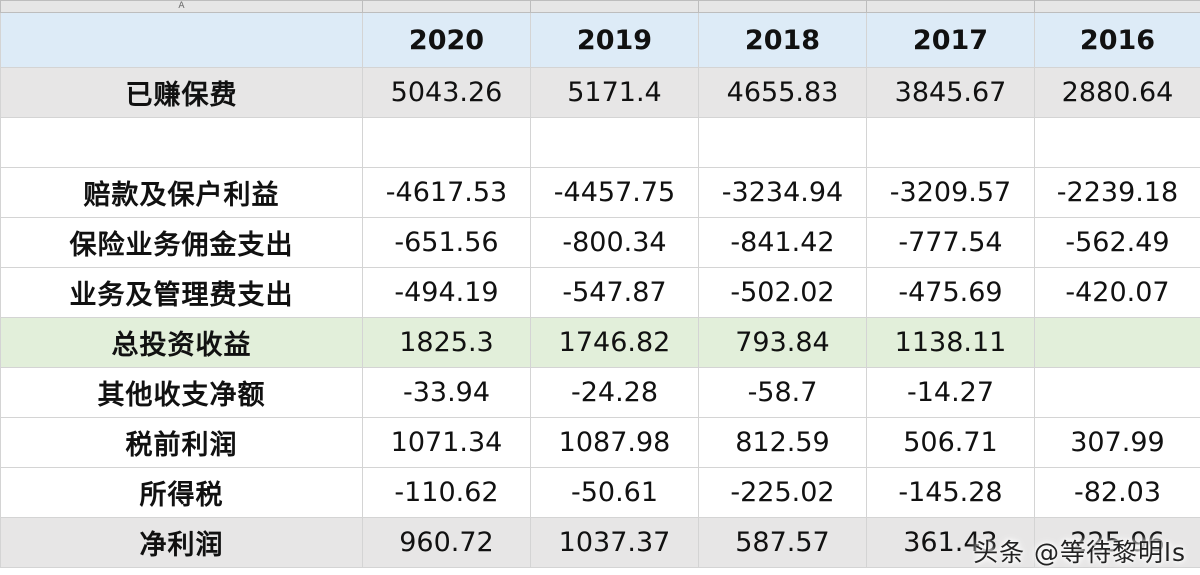 The image size is (1200, 575). I want to click on value-cell: -110.62, so click(446, 492).